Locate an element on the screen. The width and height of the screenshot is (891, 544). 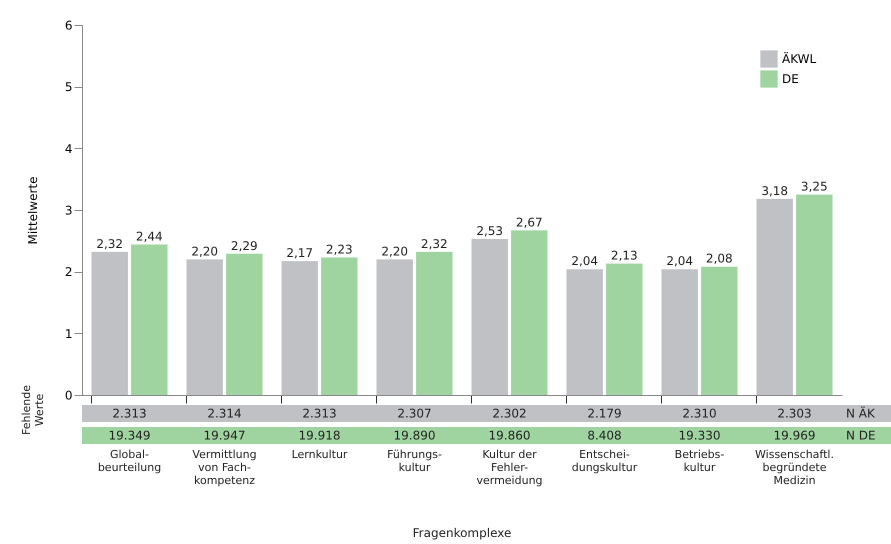
data-label: 2,13 is located at coordinates (624, 255).